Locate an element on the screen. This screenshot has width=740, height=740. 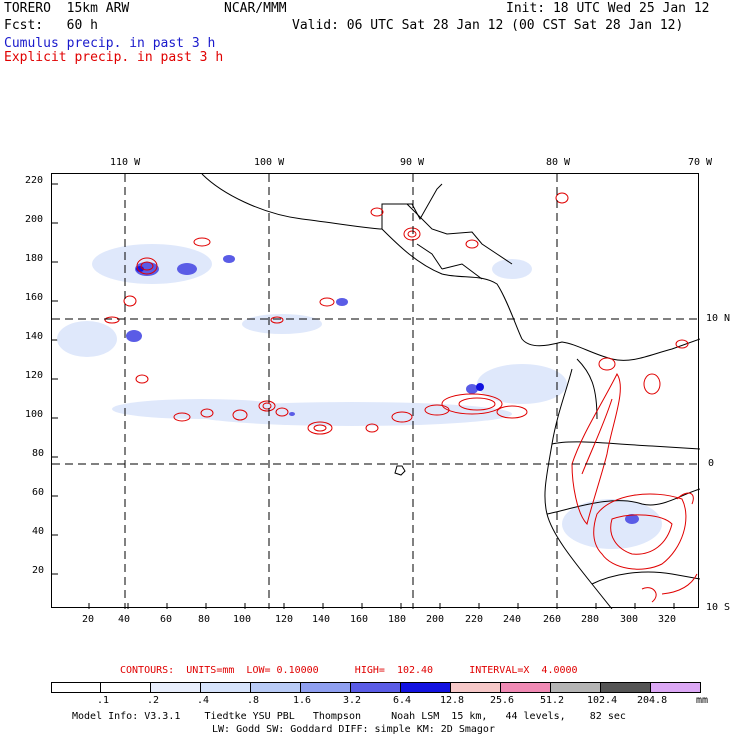
x-tick-label: 60 is located at coordinates (166, 619).